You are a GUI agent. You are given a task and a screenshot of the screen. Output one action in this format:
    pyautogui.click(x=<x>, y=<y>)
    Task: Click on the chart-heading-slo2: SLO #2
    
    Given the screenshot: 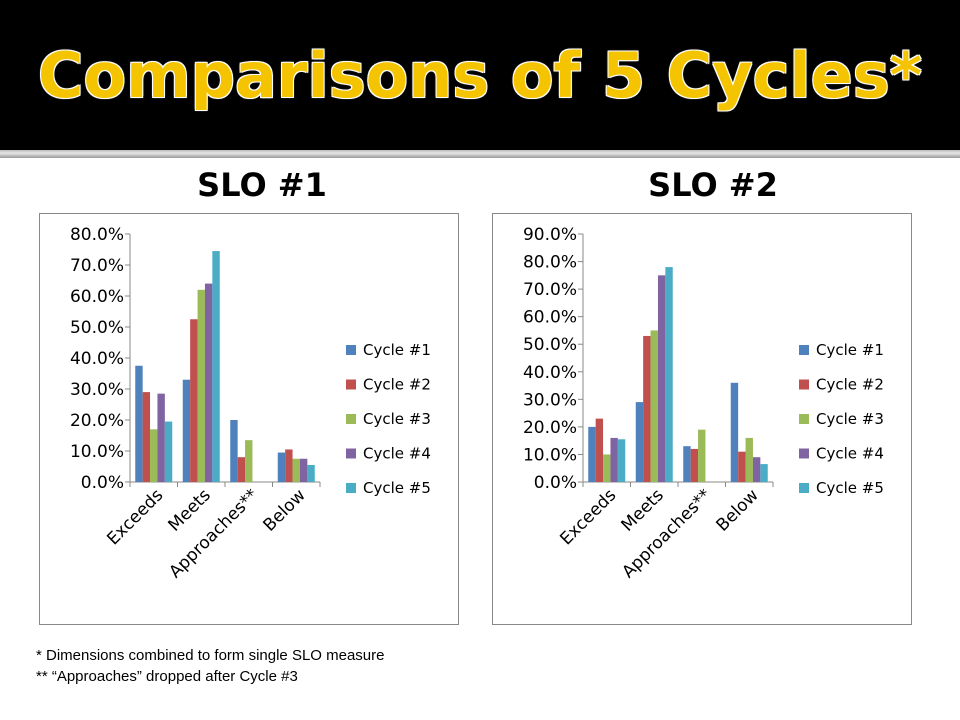 What is the action you would take?
    pyautogui.click(x=713, y=185)
    